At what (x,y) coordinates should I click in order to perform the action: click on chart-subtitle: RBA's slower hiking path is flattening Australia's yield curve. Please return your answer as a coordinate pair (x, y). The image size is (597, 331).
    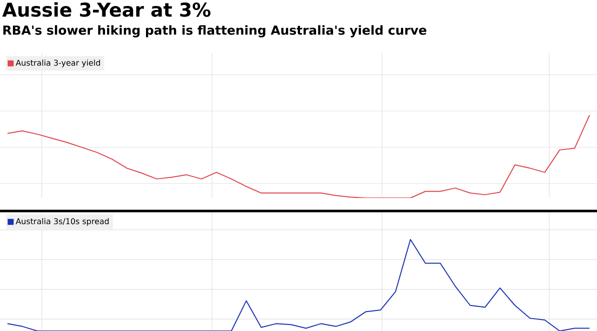
    Looking at the image, I should click on (214, 31).